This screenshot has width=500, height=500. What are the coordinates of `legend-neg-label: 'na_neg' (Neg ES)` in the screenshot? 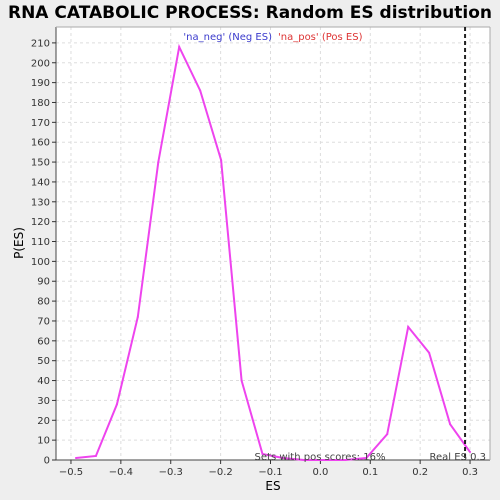 It's located at (227, 37).